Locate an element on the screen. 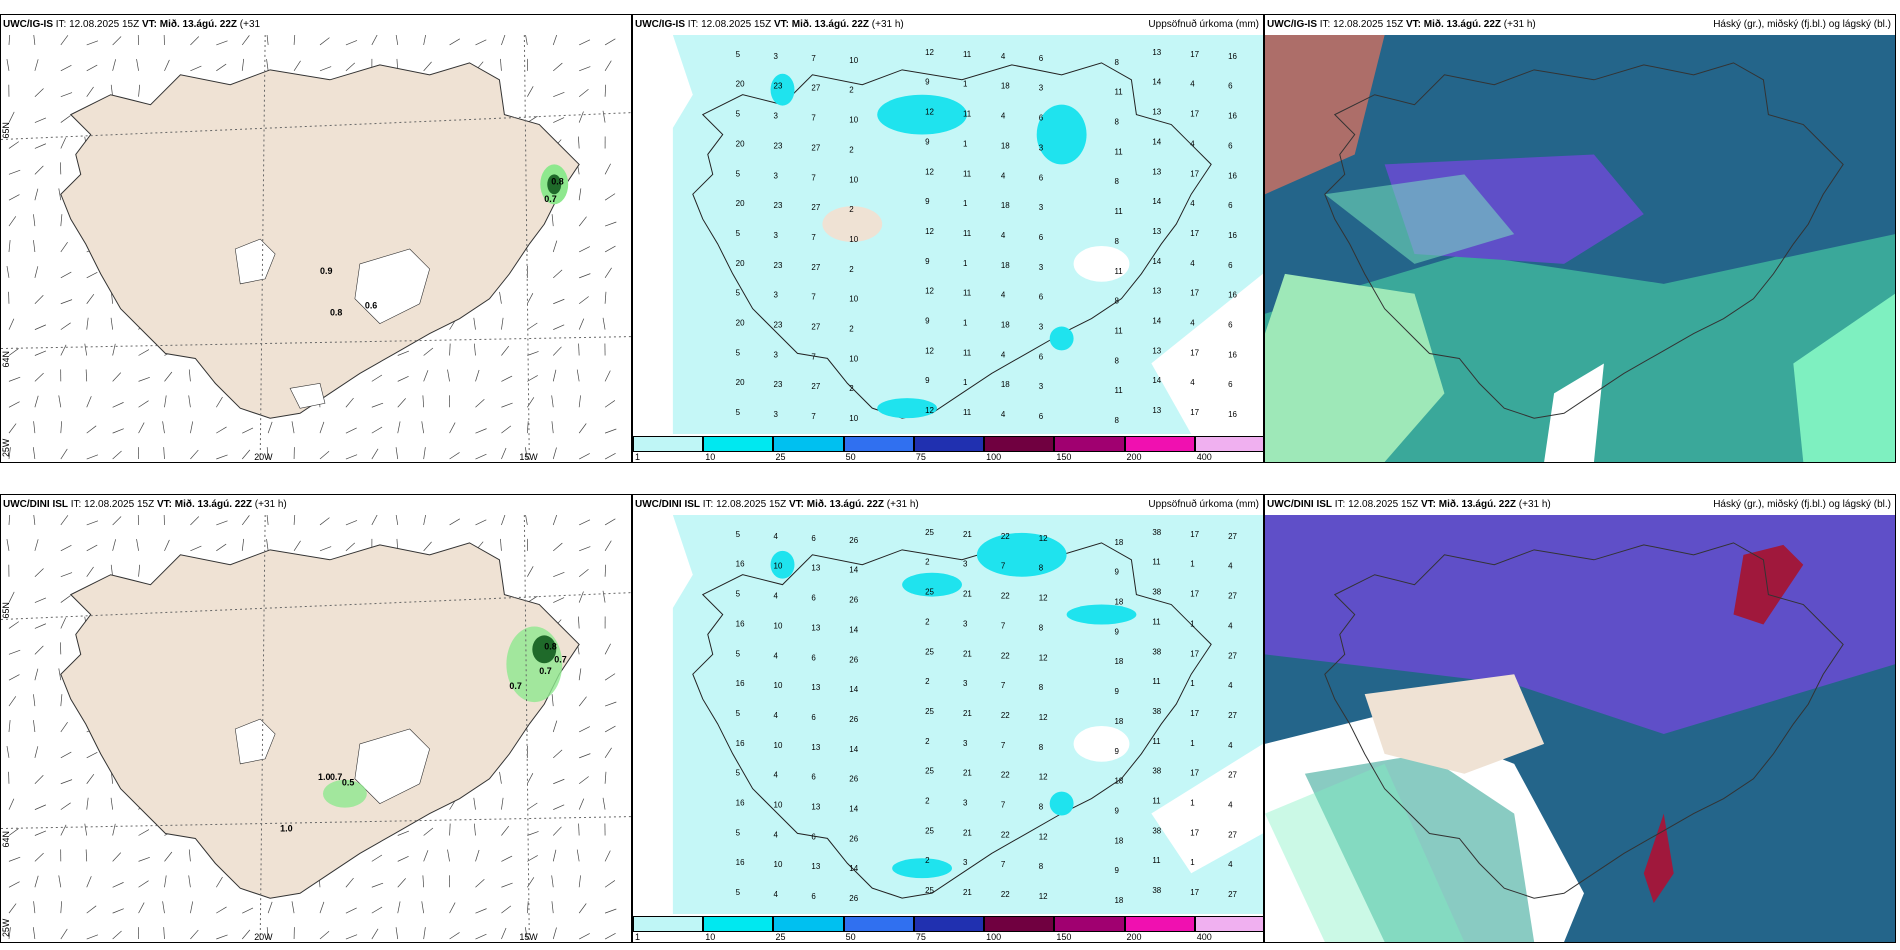 The height and width of the screenshot is (950, 1900). lon-label: 15W is located at coordinates (528, 937).